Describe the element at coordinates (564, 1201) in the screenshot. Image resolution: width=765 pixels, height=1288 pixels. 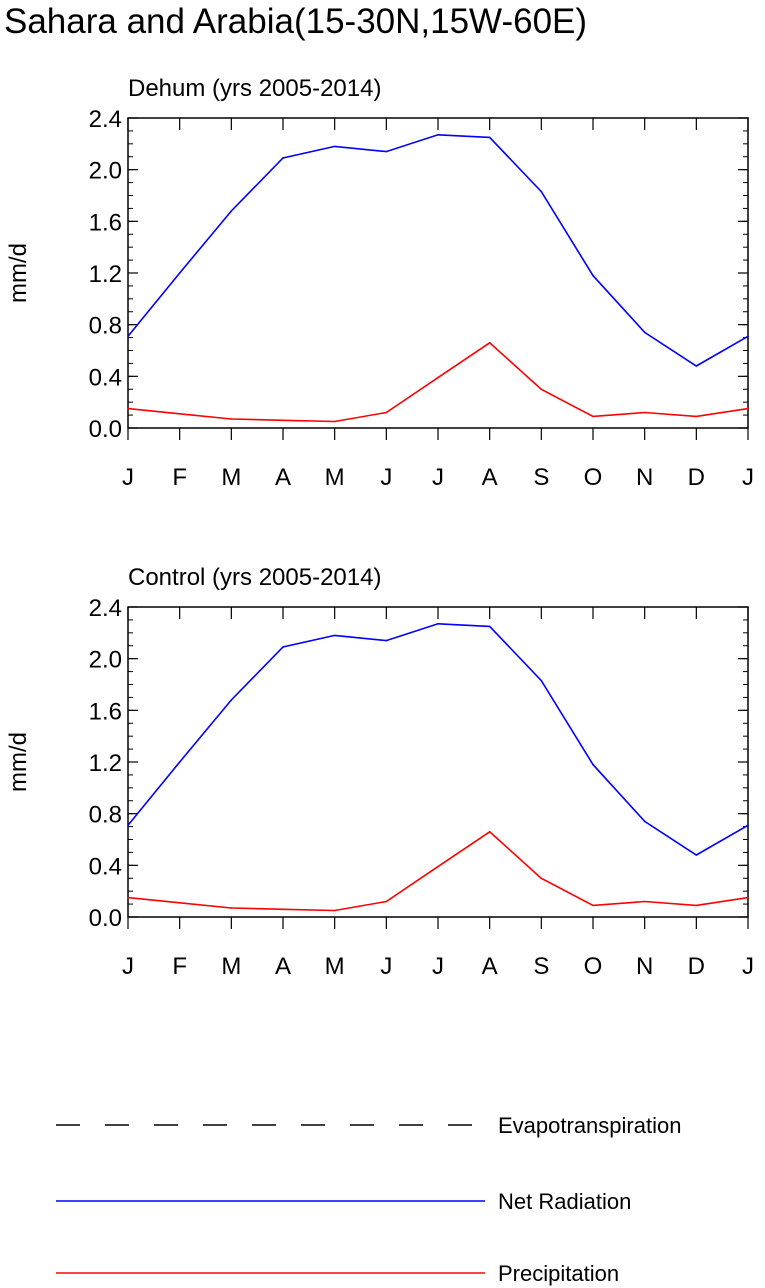
I see `legend-label: Net Radiation` at that location.